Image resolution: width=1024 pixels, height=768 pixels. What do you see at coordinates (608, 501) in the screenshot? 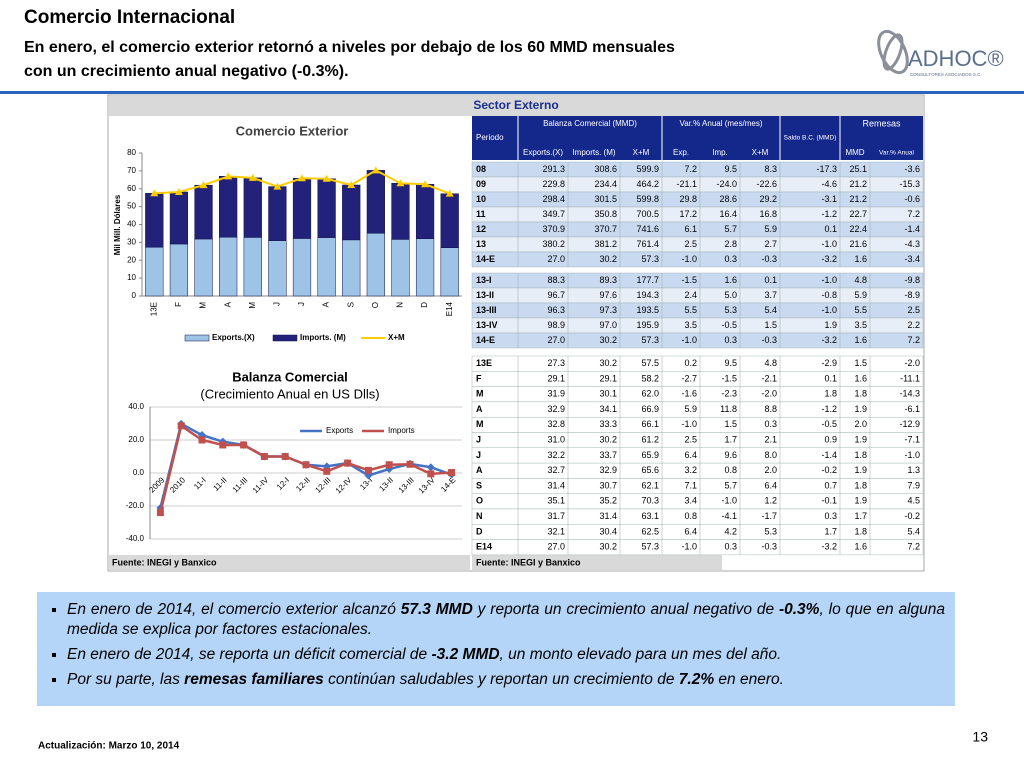
I see `table-cell: 35.2` at bounding box center [608, 501].